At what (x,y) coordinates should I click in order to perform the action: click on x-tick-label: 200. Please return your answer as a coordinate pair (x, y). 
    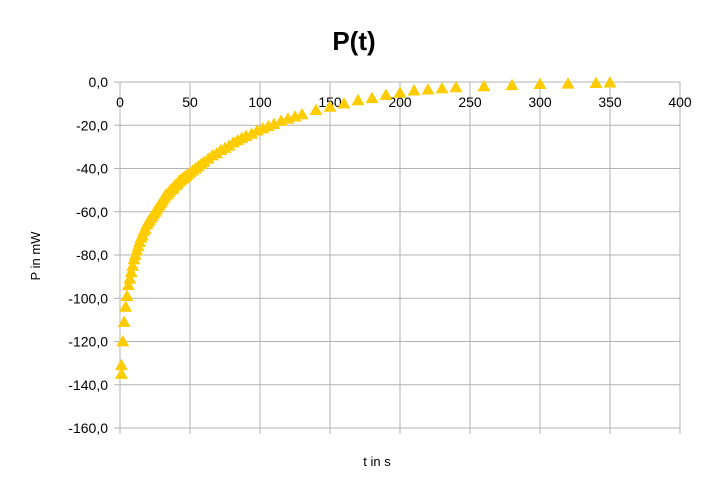
    Looking at the image, I should click on (400, 102).